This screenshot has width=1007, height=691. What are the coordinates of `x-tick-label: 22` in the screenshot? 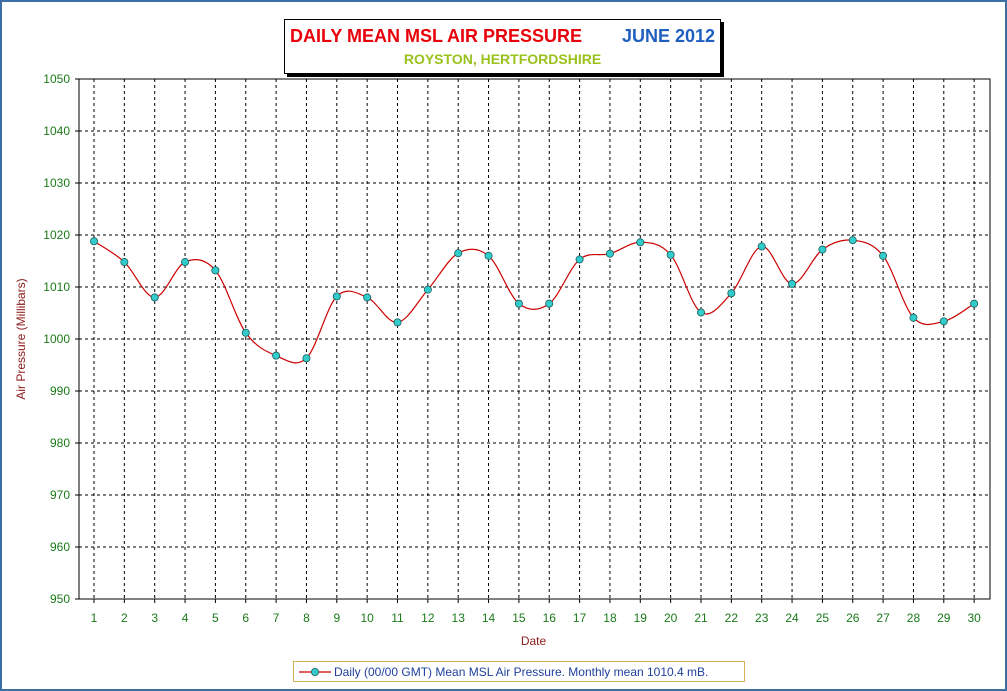 It's located at (732, 618).